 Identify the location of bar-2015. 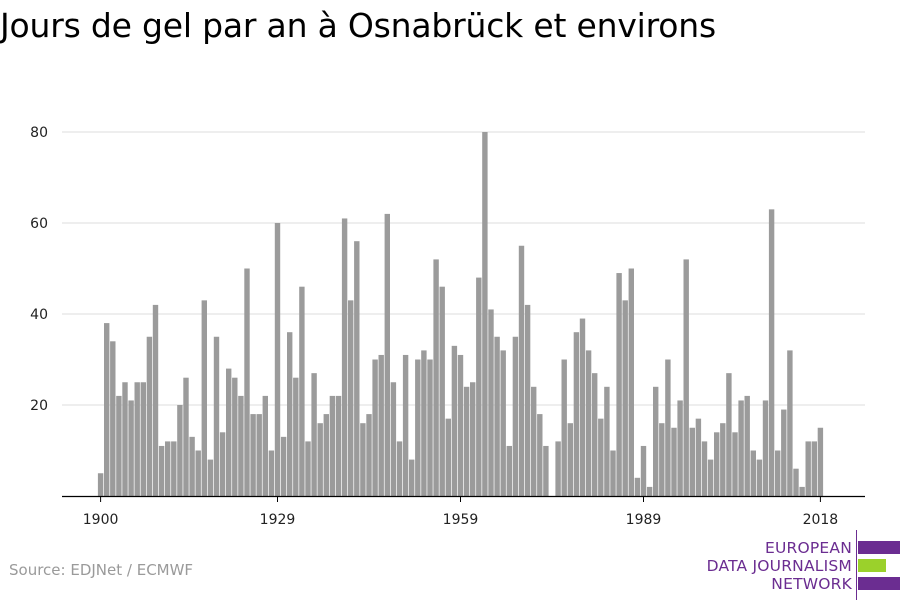
(802, 491).